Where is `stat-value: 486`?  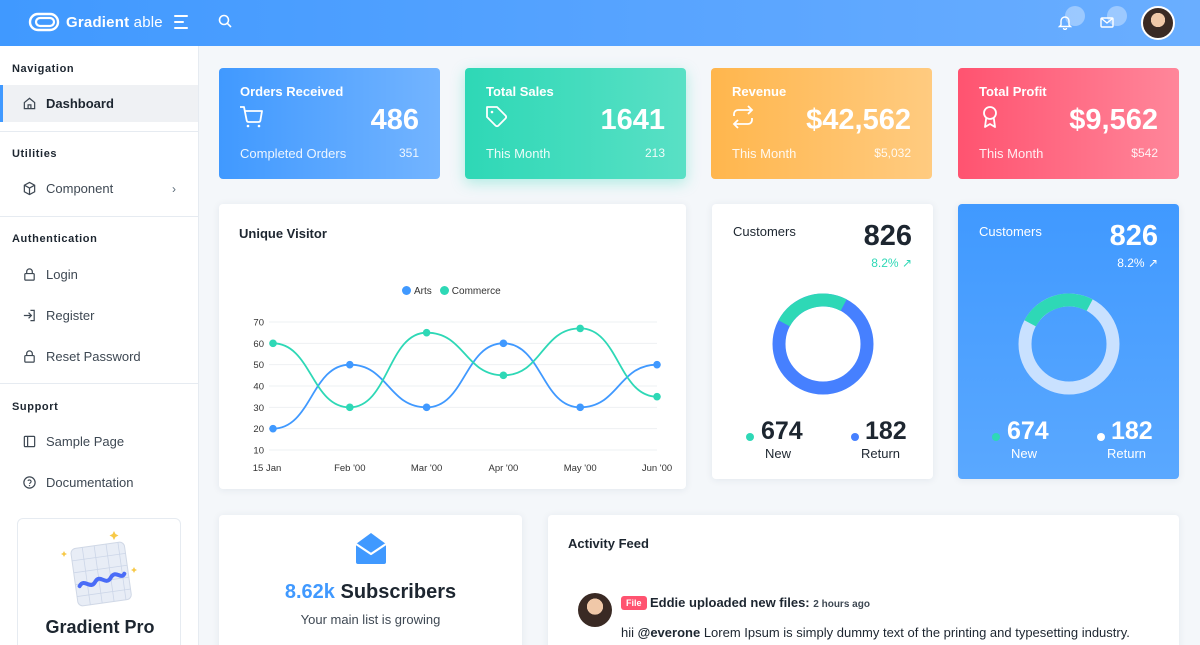
stat-value: 486 is located at coordinates (394, 120).